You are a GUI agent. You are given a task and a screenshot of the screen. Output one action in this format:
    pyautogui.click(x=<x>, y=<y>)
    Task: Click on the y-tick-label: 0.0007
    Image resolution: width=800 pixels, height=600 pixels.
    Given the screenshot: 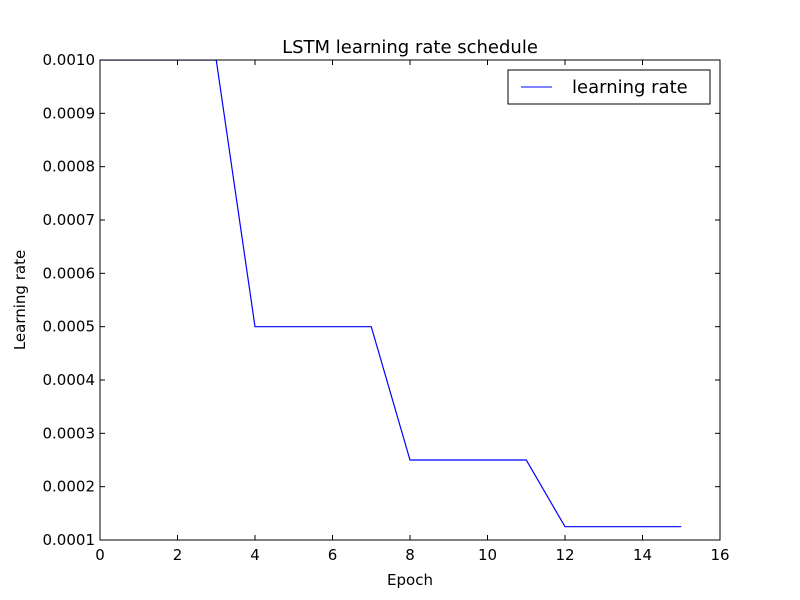 What is the action you would take?
    pyautogui.click(x=69, y=220)
    